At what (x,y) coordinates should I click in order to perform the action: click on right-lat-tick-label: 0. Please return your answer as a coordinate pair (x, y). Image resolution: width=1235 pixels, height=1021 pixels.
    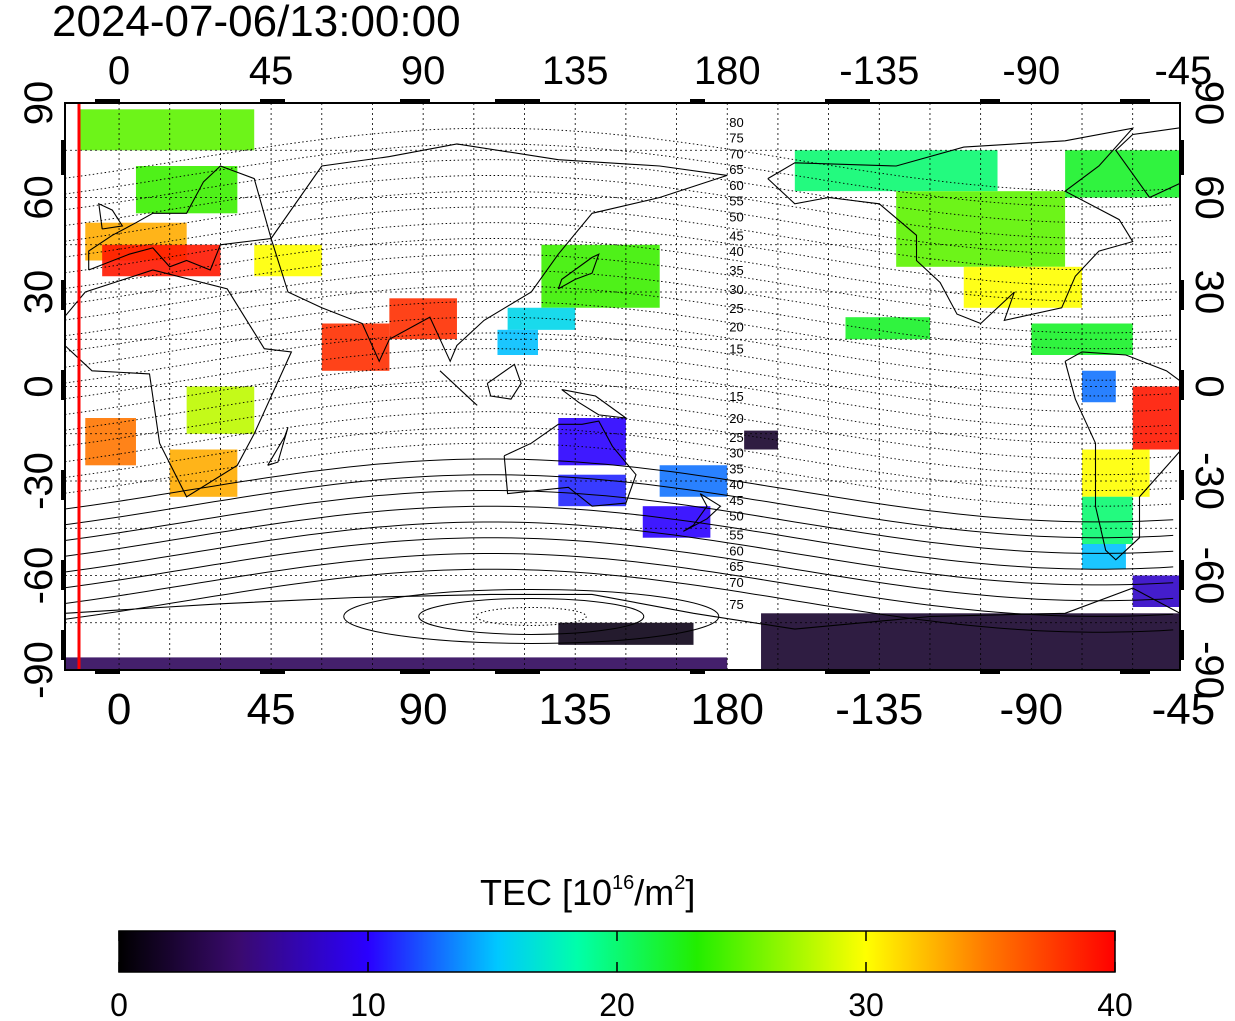
    Looking at the image, I should click on (1209, 386).